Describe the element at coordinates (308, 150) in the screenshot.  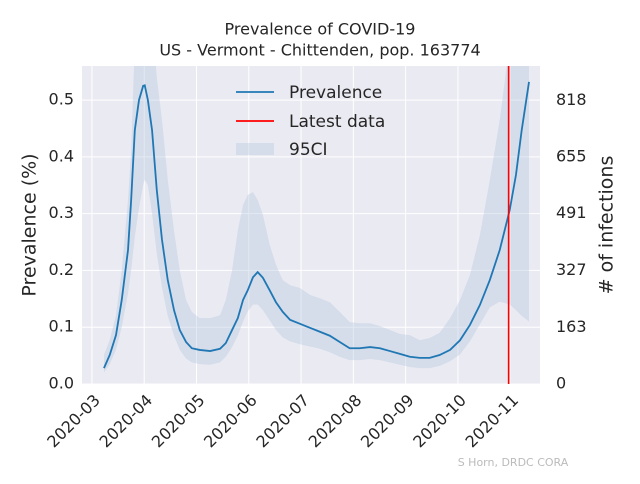
I see `legend-label: 95CI` at that location.